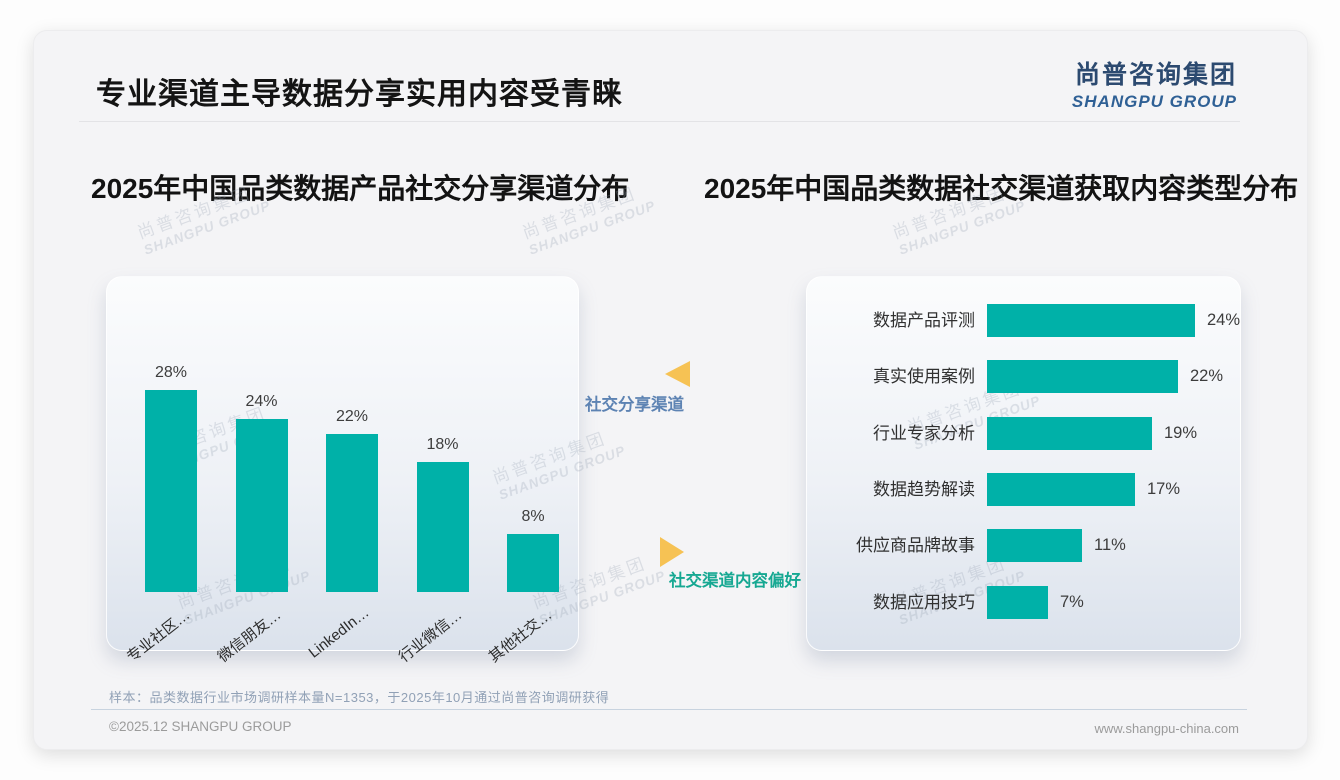 The image size is (1340, 780). Describe the element at coordinates (171, 372) in the screenshot. I see `bar-value-label: 28%` at that location.